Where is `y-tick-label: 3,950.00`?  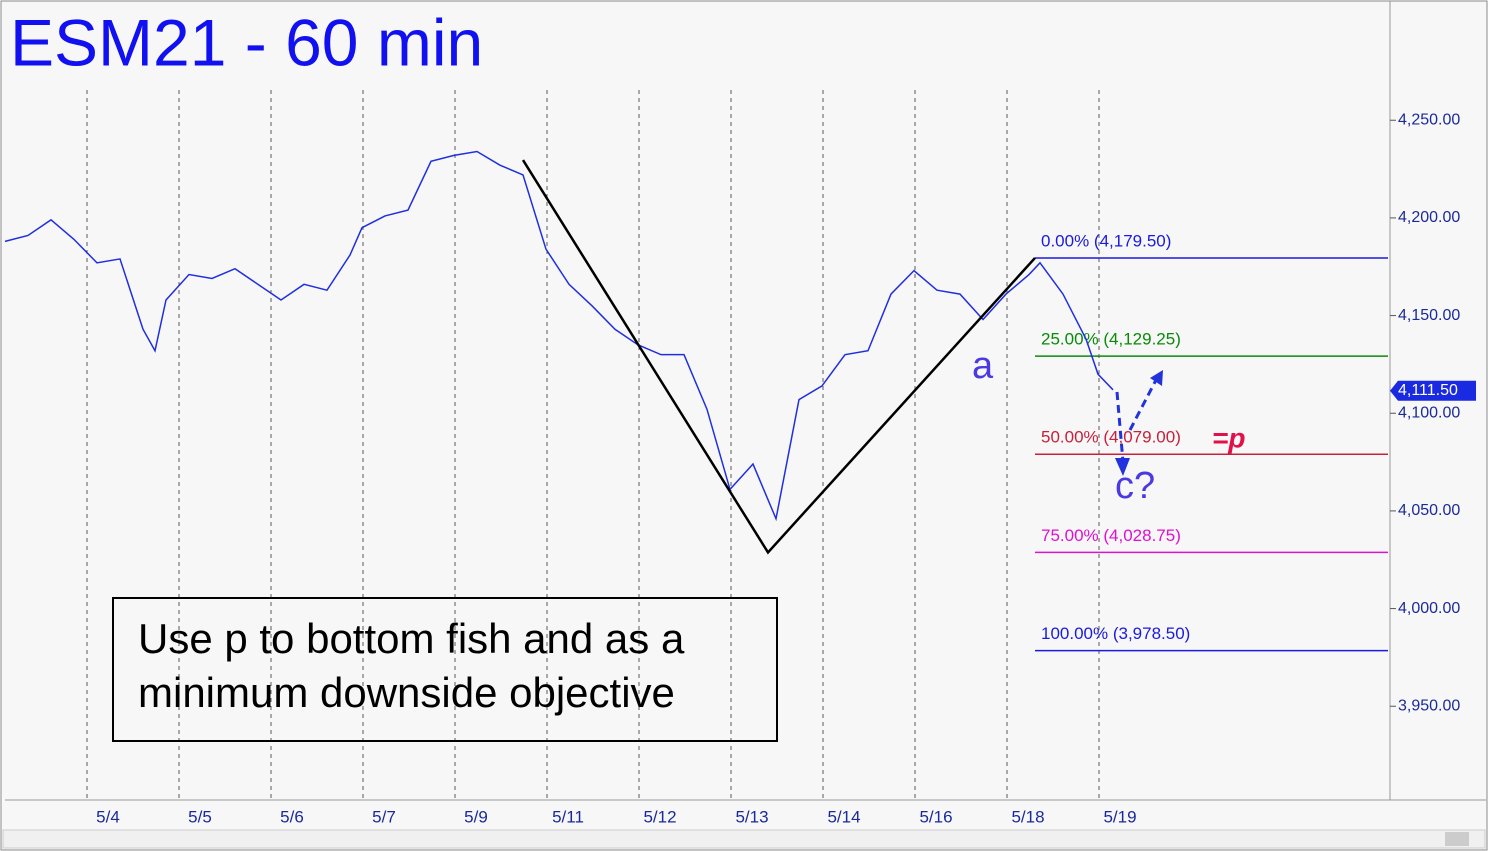
y-tick-label: 3,950.00 is located at coordinates (1429, 705).